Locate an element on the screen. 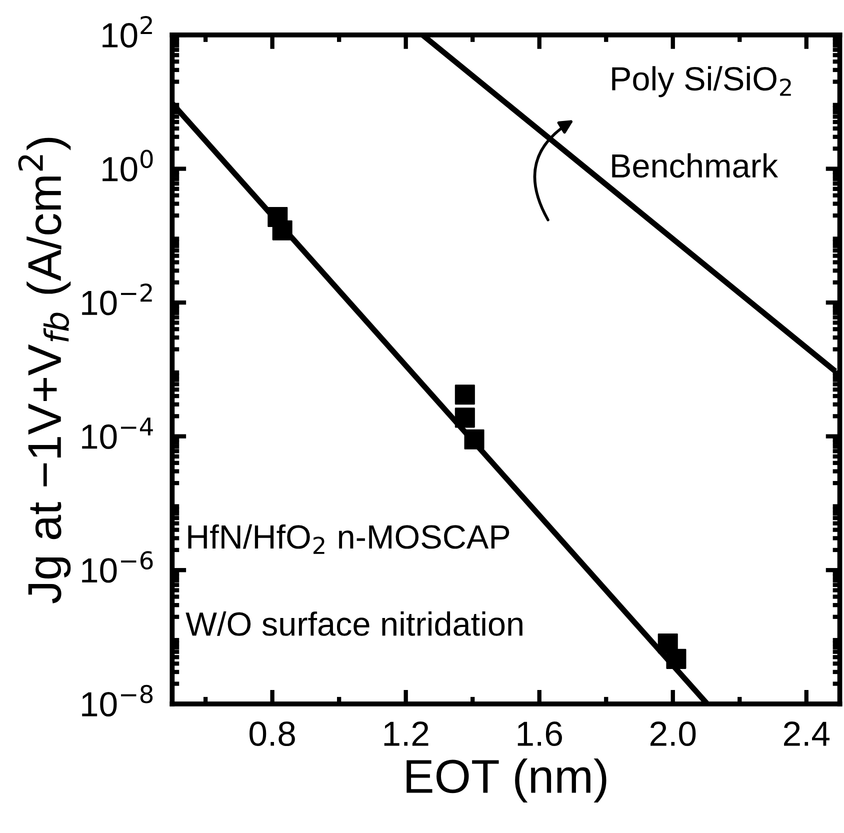 This screenshot has width=844, height=833. annotation: Benchmark is located at coordinates (695, 165).